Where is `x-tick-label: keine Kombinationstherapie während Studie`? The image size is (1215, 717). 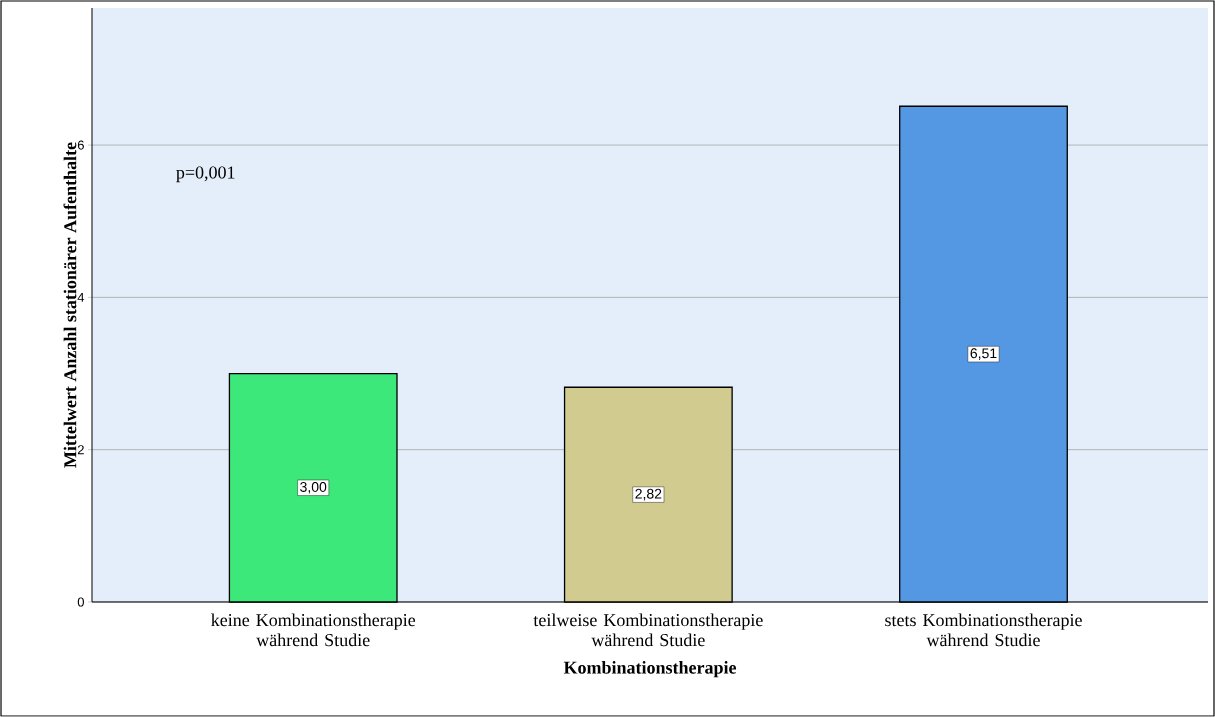 x-tick-label: keine Kombinationstherapie während Studie is located at coordinates (313, 630).